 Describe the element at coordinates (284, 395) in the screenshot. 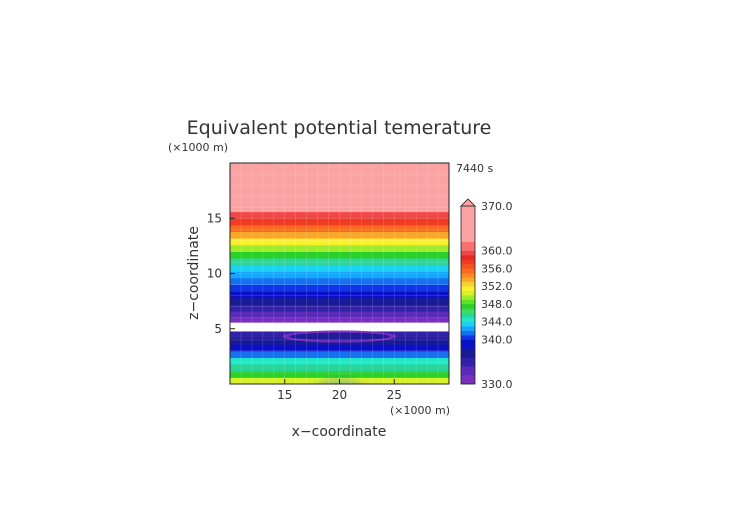

I see `x-tick-label: 15` at that location.